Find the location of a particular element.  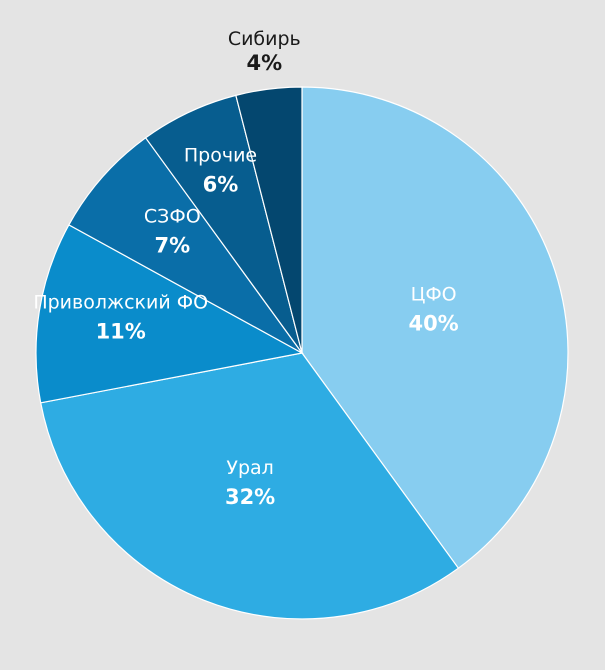

slice-label-szfo: СЗФО is located at coordinates (172, 217).